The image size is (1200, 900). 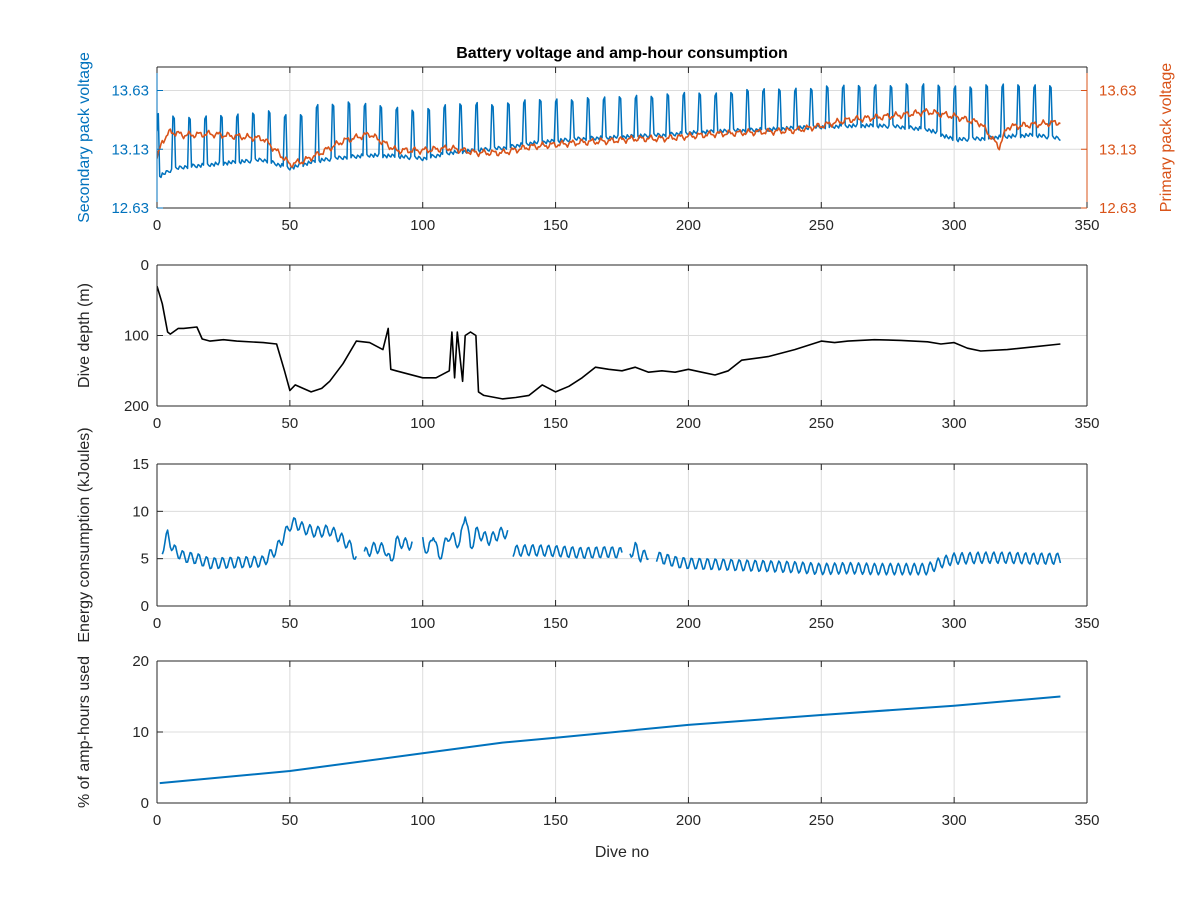 What do you see at coordinates (622, 53) in the screenshot?
I see `figure-title: Battery voltage and amp-hour consumption` at bounding box center [622, 53].